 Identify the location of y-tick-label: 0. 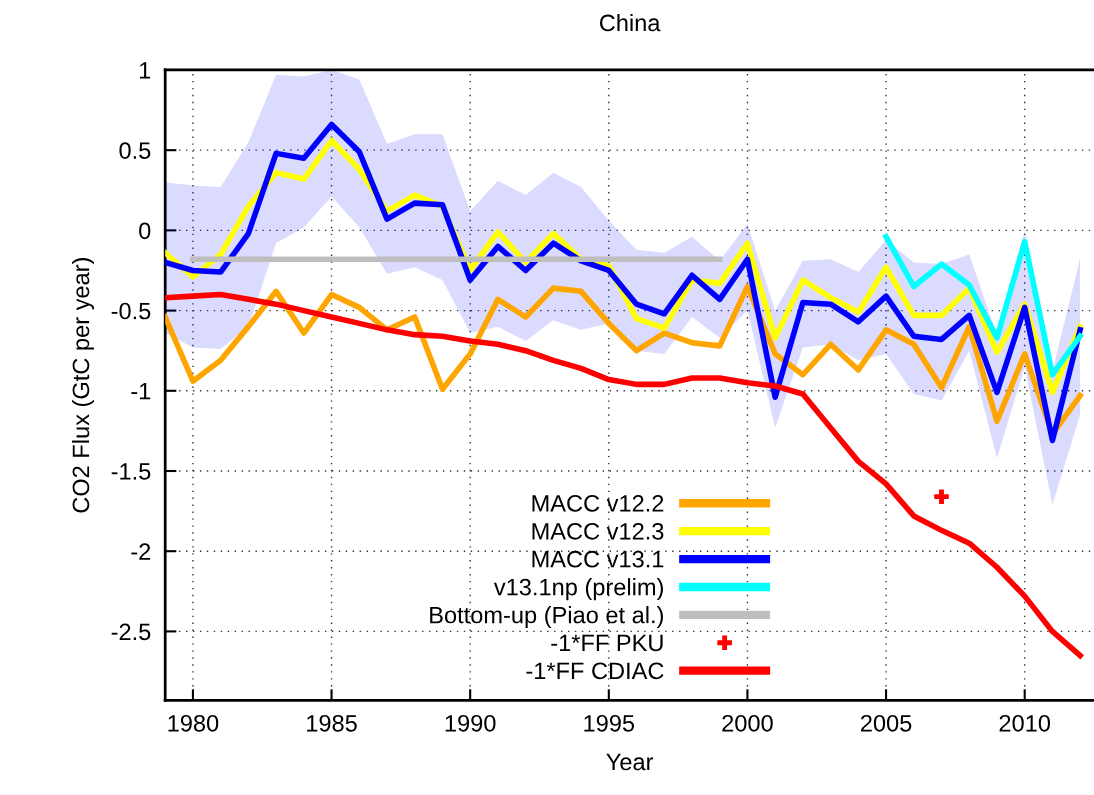
(145, 231).